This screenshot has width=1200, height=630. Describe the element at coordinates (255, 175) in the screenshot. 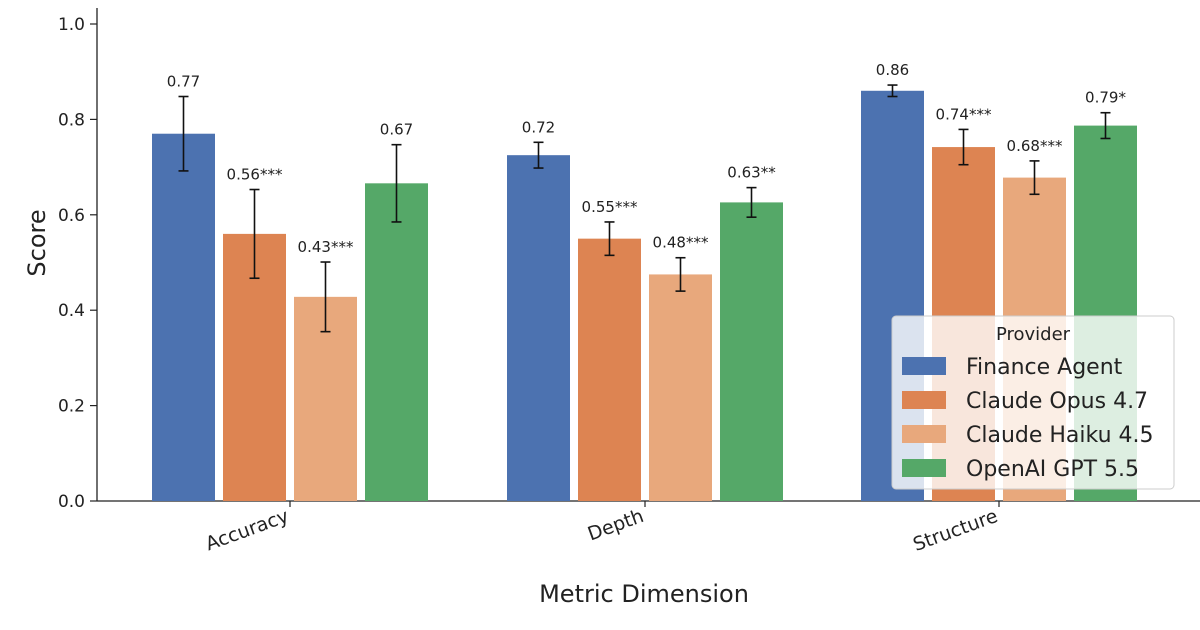

I see `bar-value-label: 0.56***` at that location.